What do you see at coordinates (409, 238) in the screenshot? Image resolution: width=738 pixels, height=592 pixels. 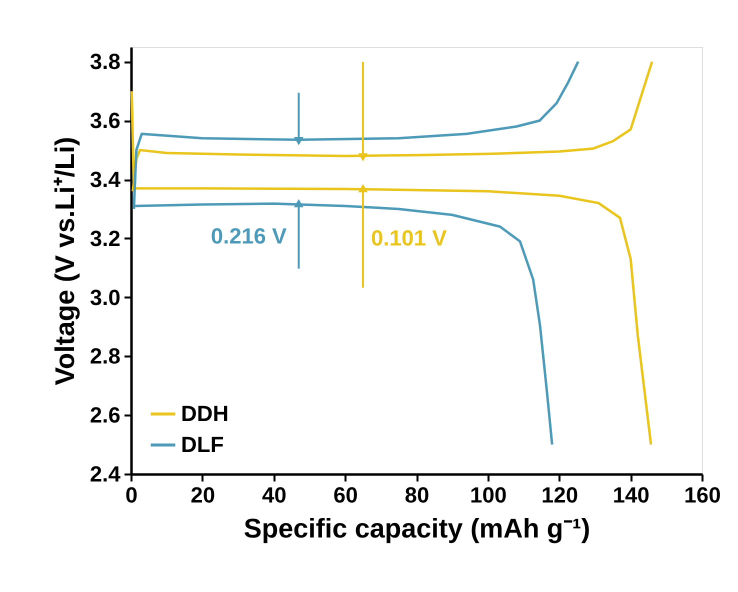 I see `annotation: 0.101 V` at bounding box center [409, 238].